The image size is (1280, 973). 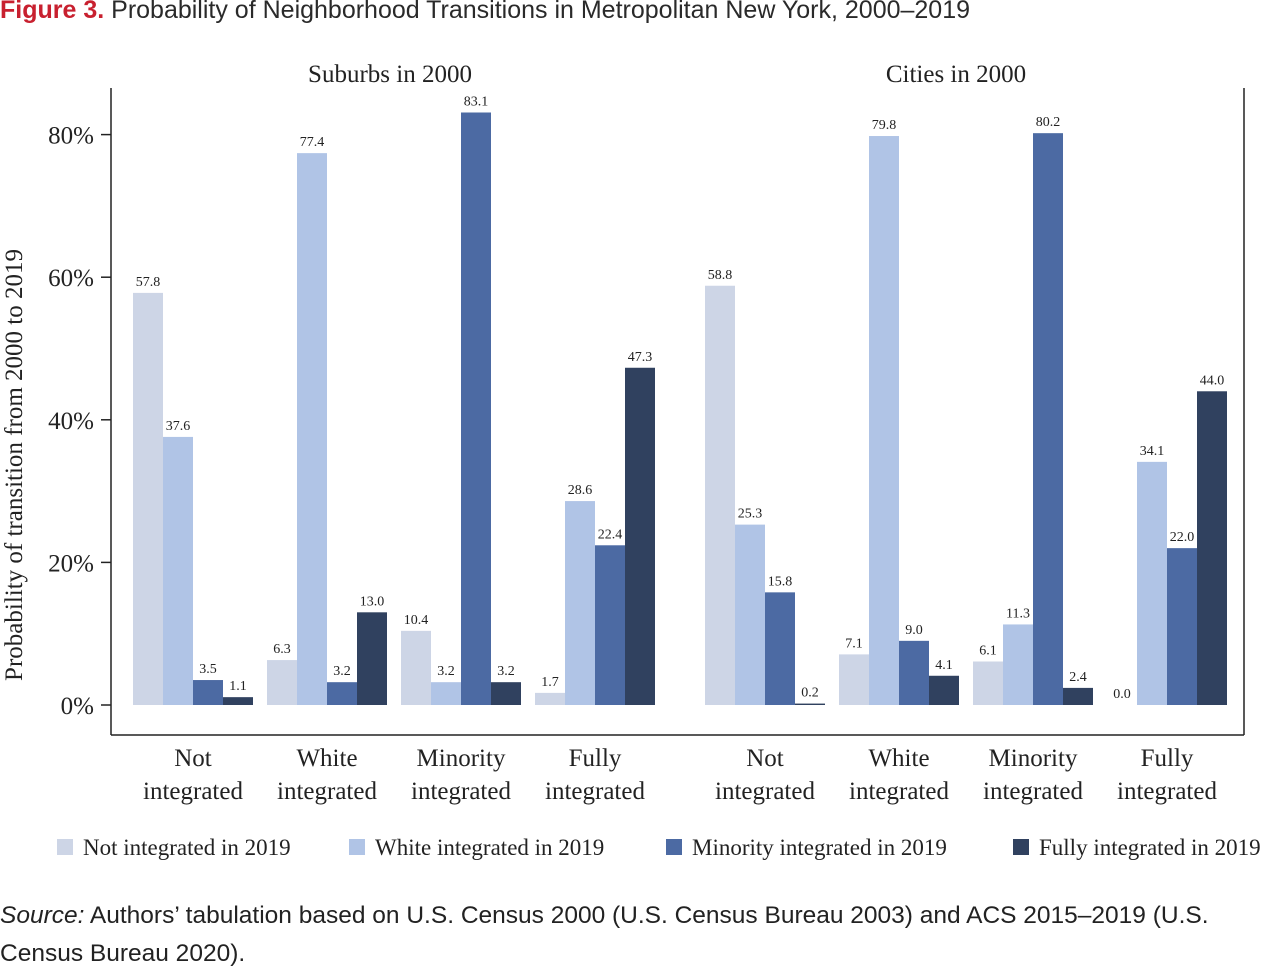 I want to click on data-label: 47.3, so click(x=640, y=357).